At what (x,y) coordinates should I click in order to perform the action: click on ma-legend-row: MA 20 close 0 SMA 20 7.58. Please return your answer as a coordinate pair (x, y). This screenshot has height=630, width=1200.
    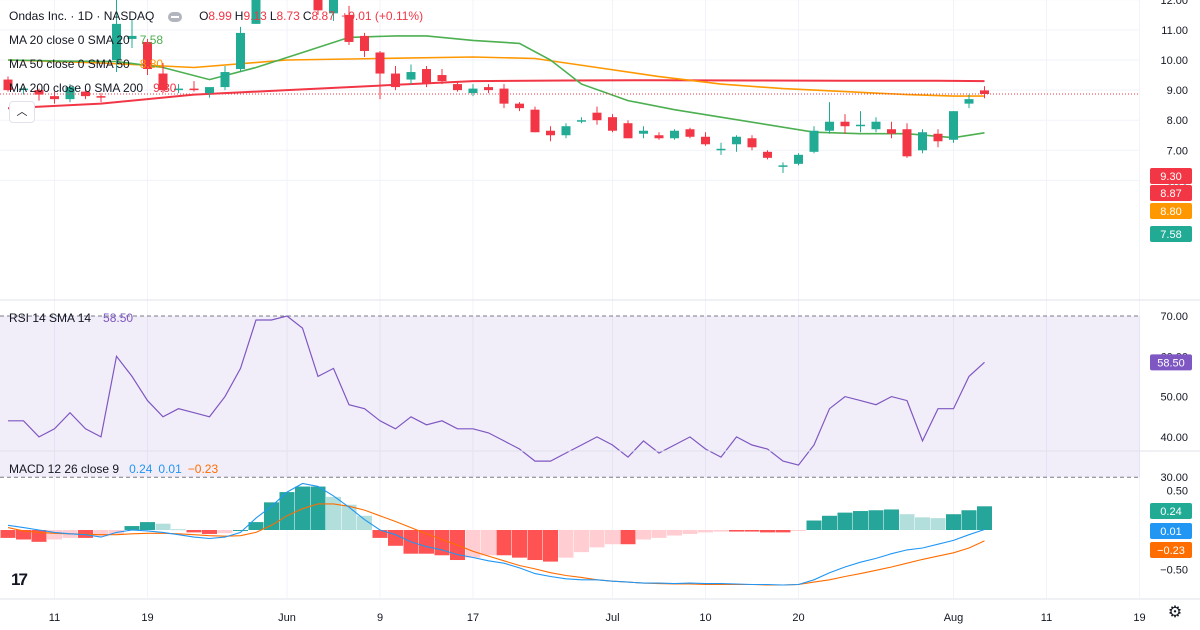
    Looking at the image, I should click on (86, 40).